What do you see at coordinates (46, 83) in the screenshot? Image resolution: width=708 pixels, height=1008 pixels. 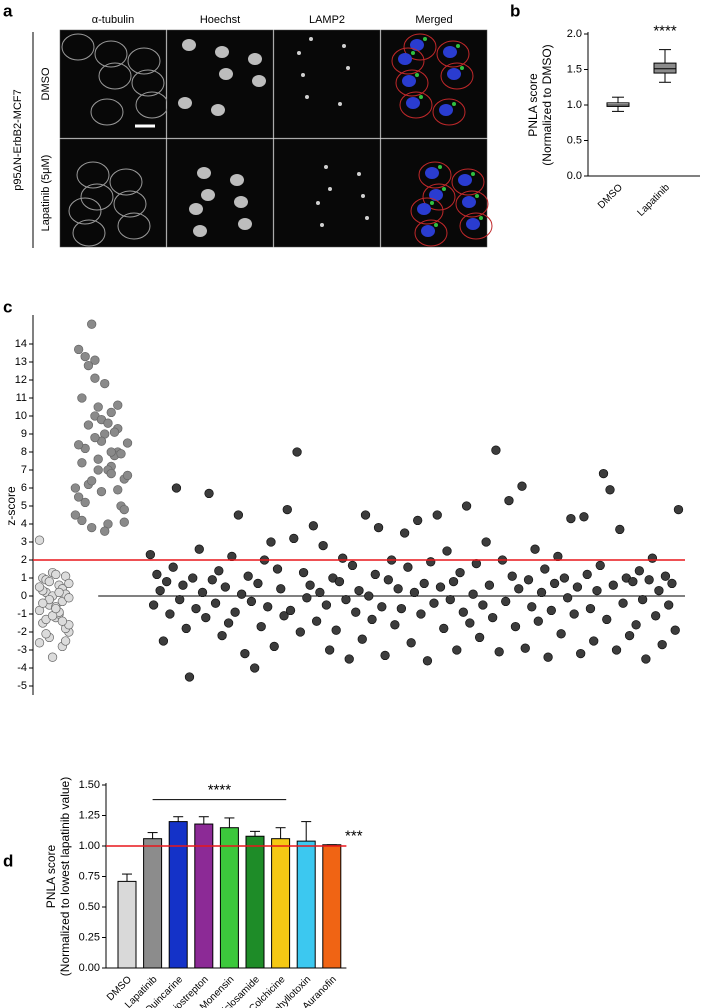 I see `row-label: DMSO` at bounding box center [46, 83].